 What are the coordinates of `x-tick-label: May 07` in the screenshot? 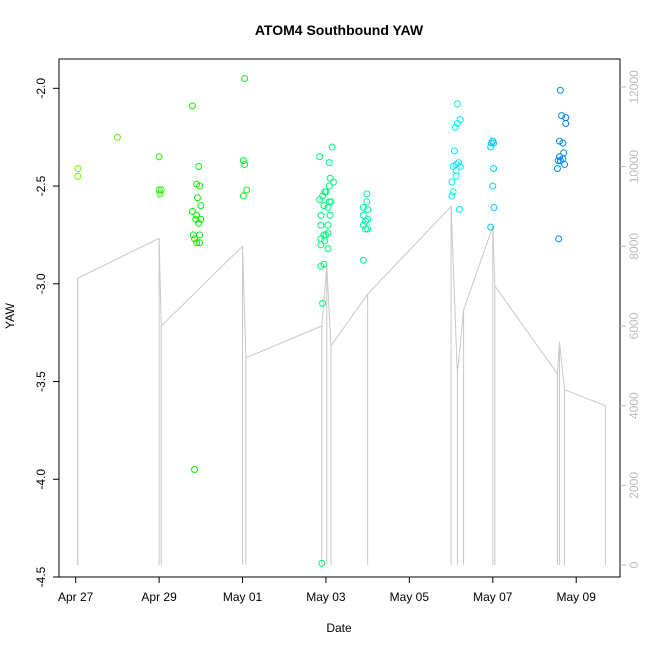 It's located at (493, 597).